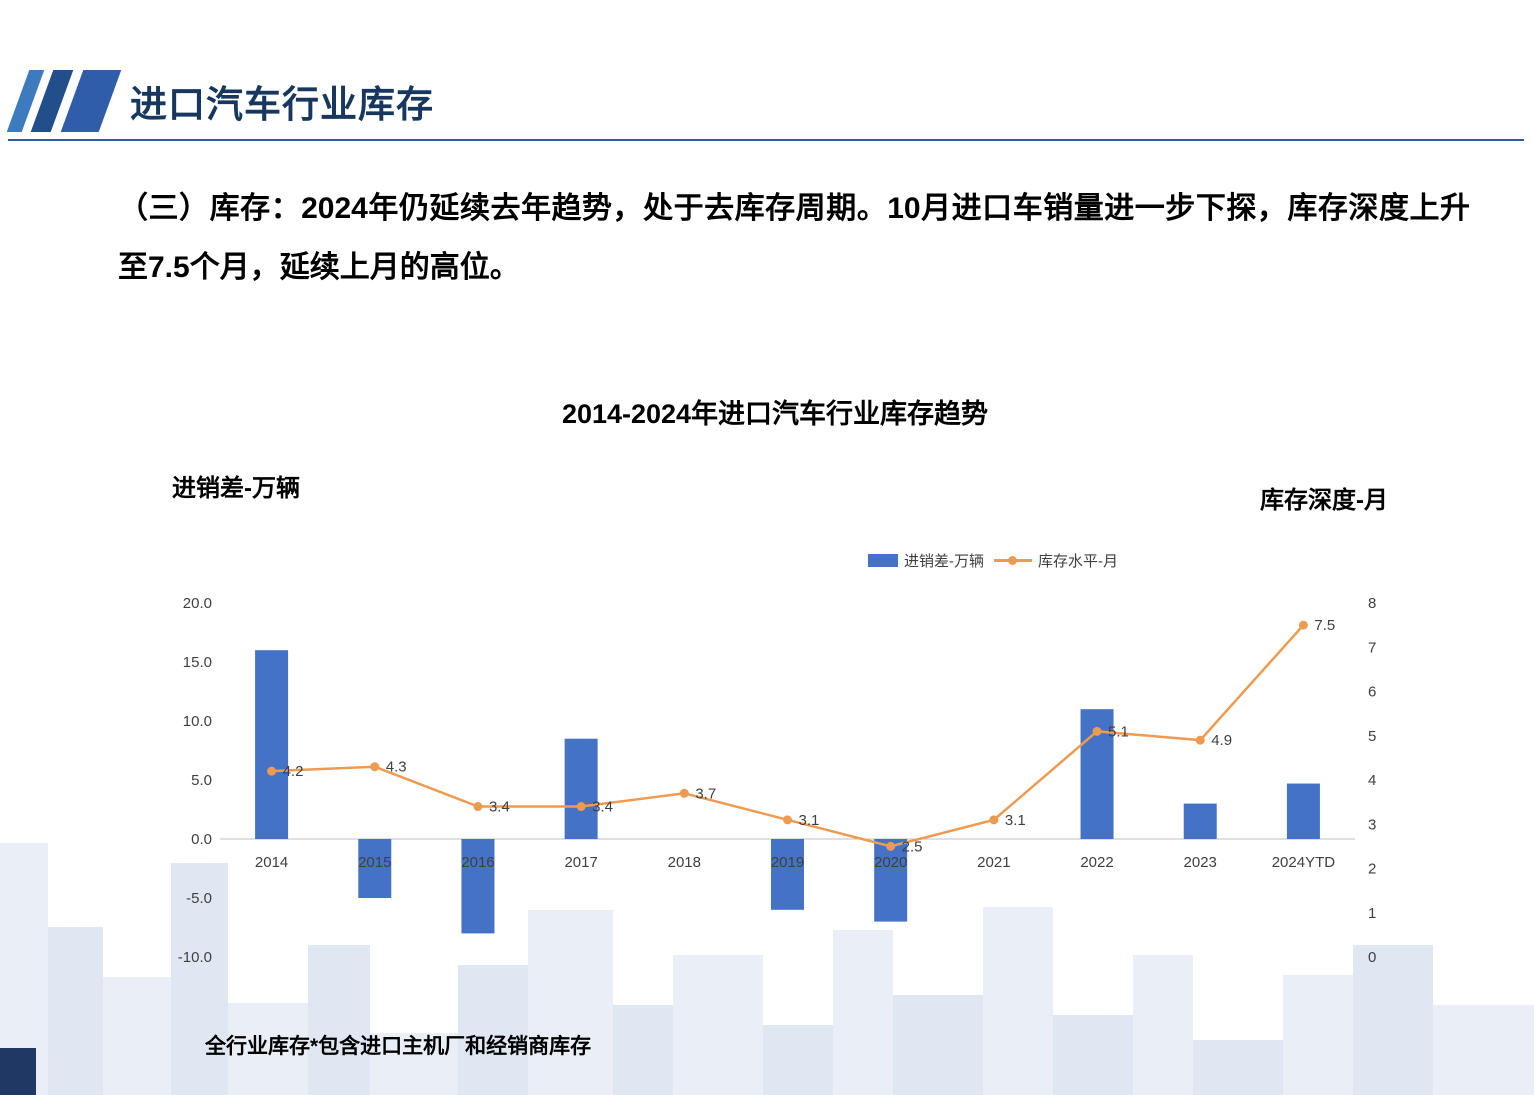  What do you see at coordinates (1200, 862) in the screenshot?
I see `category-label: 2023` at bounding box center [1200, 862].